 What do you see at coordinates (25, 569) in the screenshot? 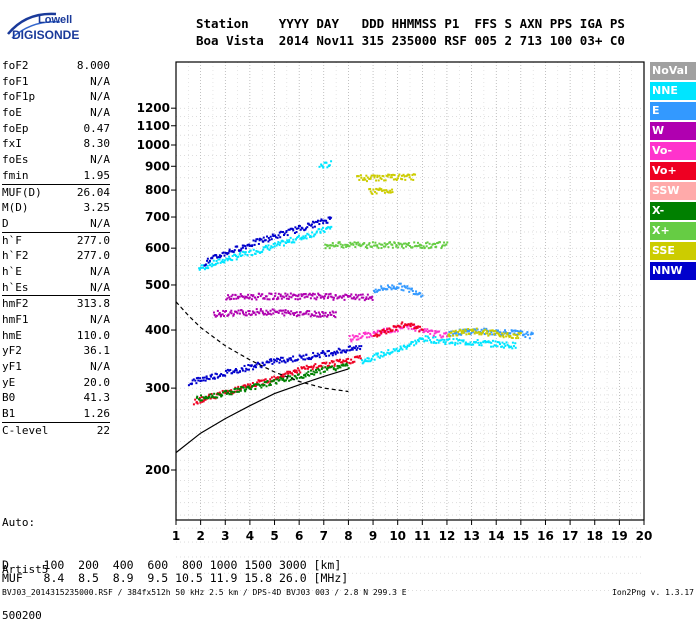
I see `auto-artist: Artist5` at bounding box center [25, 569].